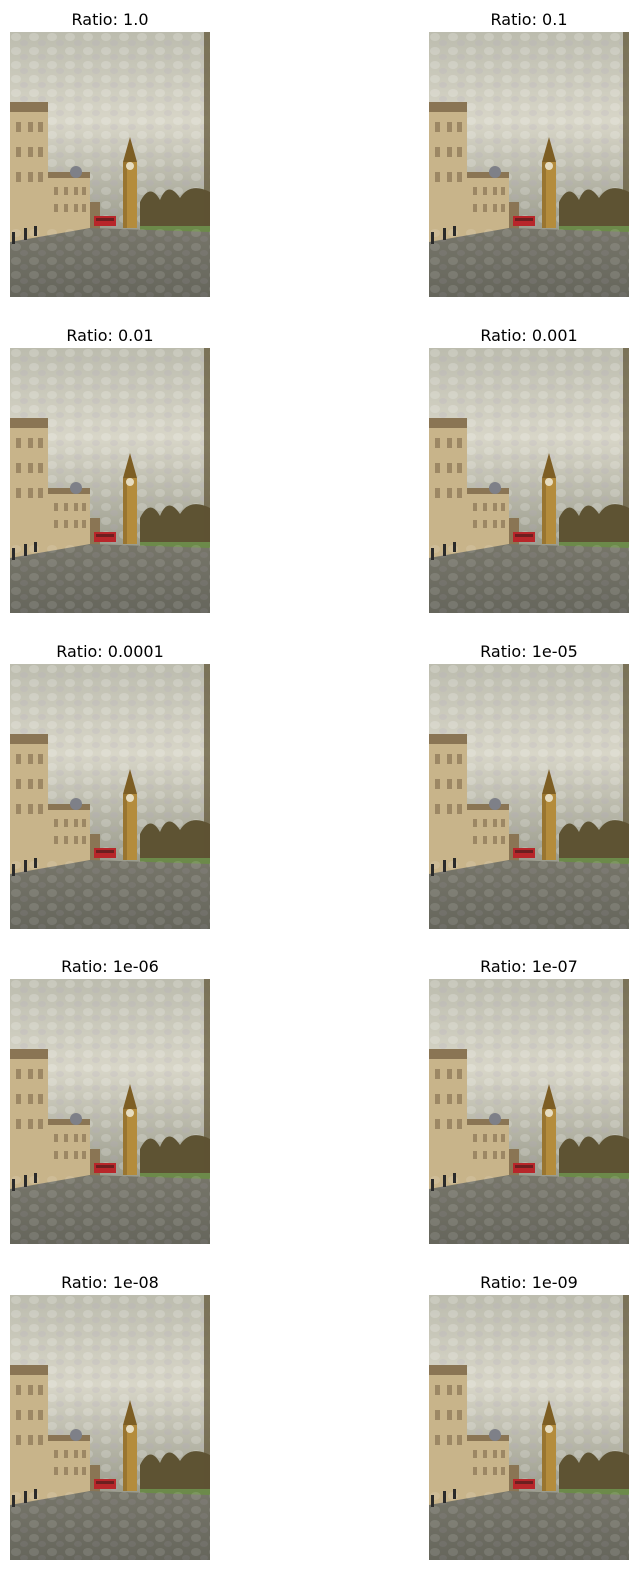  Describe the element at coordinates (529, 966) in the screenshot. I see `panel-title: Ratio: 1e-07` at that location.